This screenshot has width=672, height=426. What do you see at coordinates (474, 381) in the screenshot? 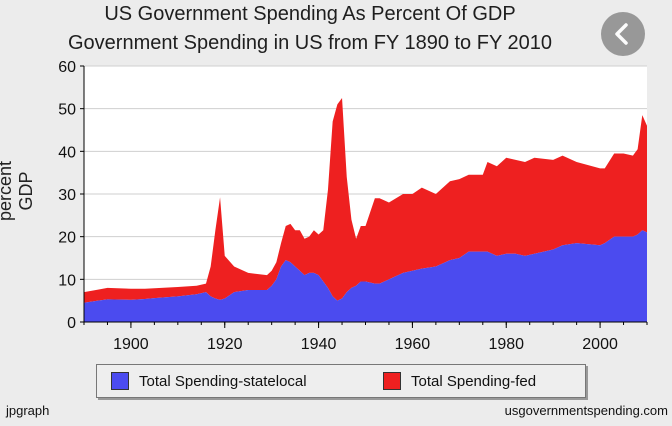
I see `legend-label-fed: Total Spending-fed` at bounding box center [474, 381].